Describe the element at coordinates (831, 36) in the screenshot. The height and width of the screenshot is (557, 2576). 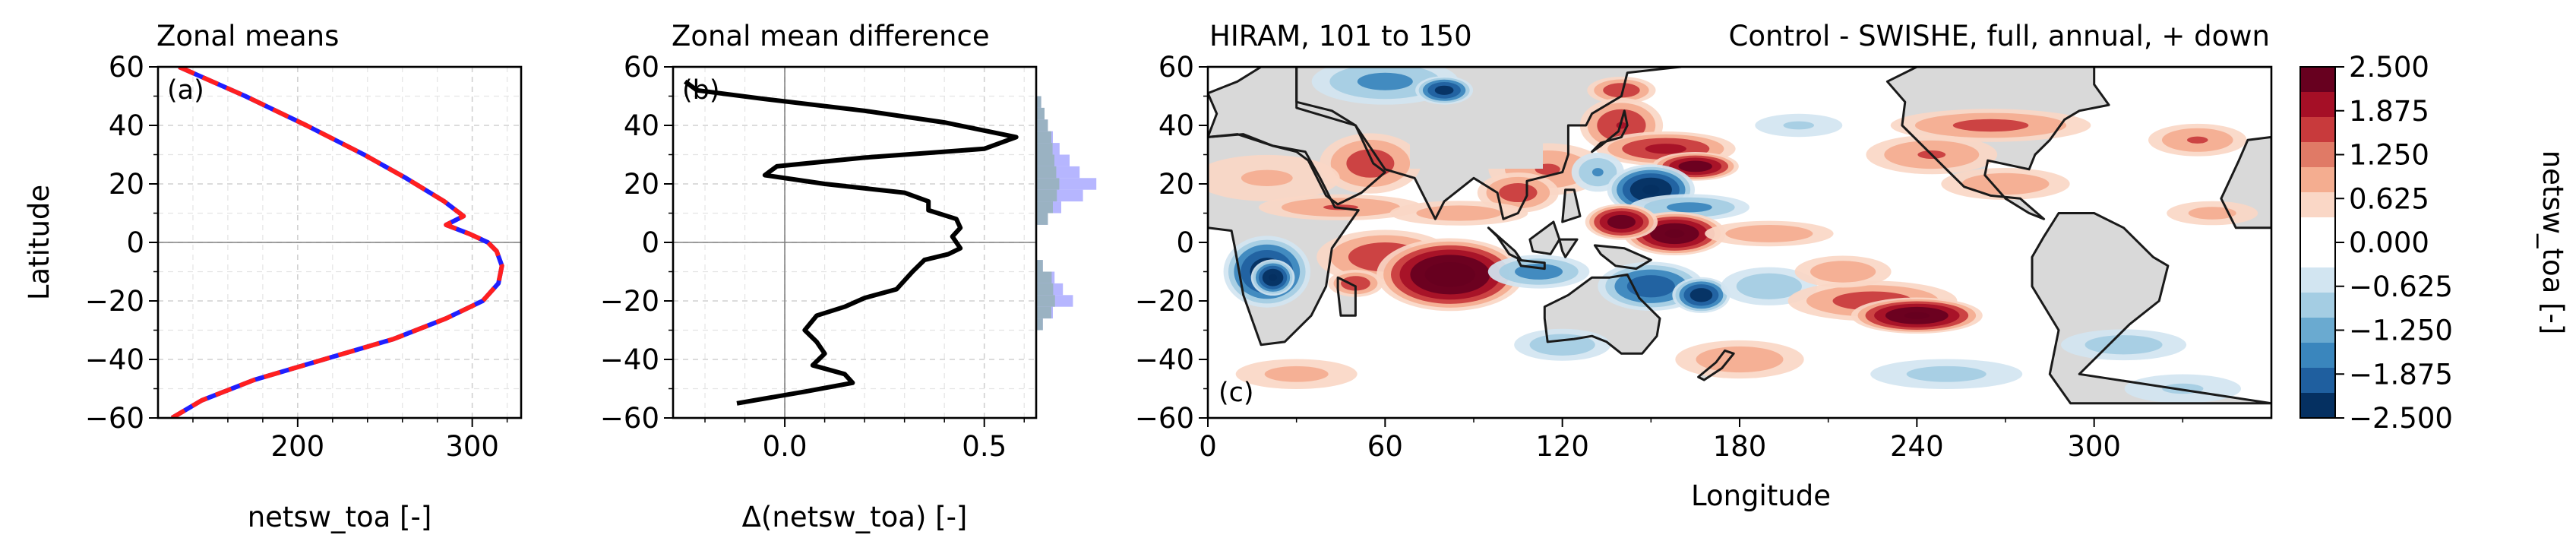
I see `panel-b-title: Zonal mean difference` at that location.